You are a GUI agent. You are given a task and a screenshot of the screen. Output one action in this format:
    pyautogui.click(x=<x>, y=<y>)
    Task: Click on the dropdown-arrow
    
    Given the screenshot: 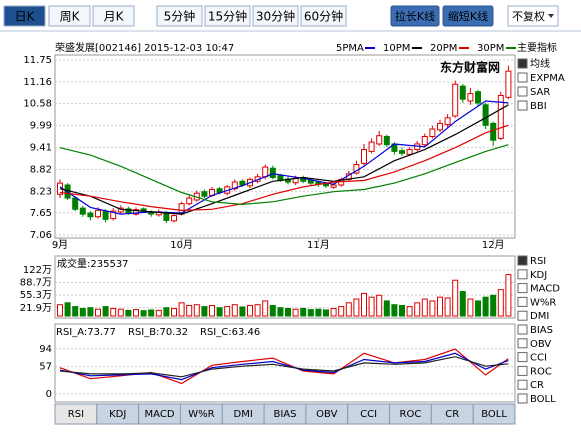 What is the action you would take?
    pyautogui.click(x=551, y=16)
    